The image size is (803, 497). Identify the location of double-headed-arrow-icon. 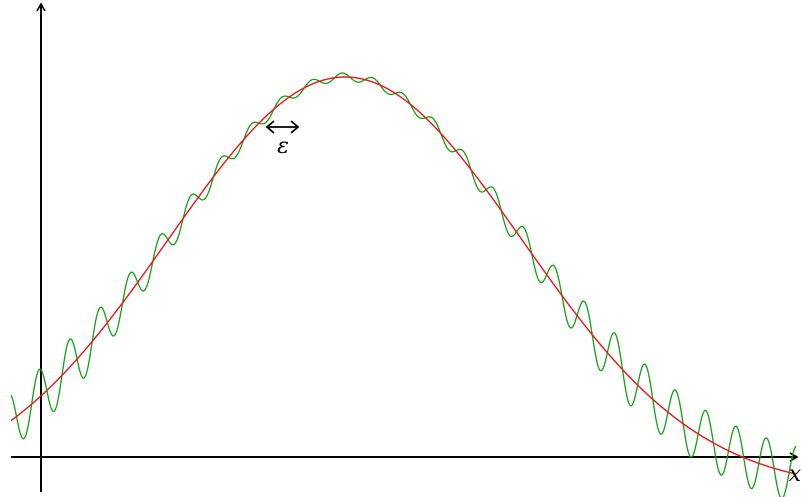
(282, 127).